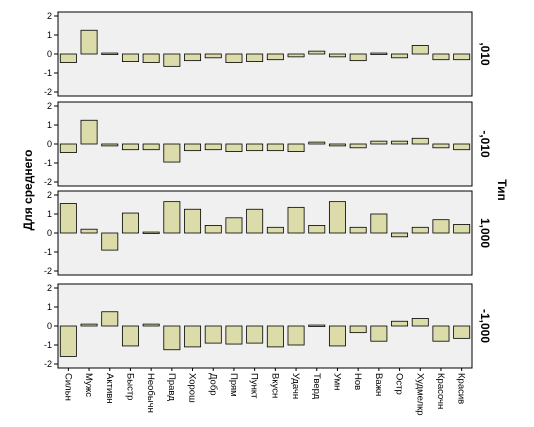 This screenshot has height=427, width=534. What do you see at coordinates (88, 385) in the screenshot?
I see `category-label: Мужс` at bounding box center [88, 385].